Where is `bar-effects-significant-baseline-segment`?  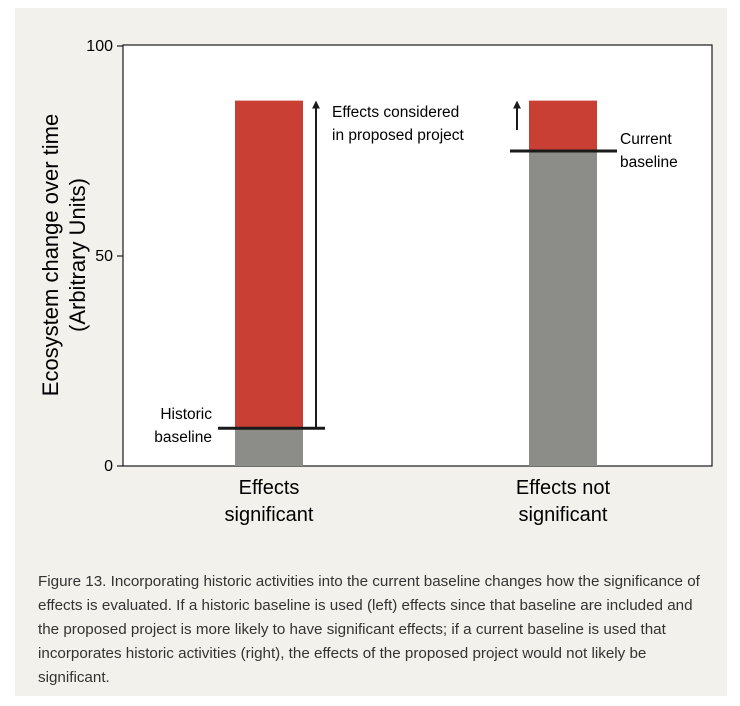
bar-effects-significant-baseline-segment is located at coordinates (269, 447).